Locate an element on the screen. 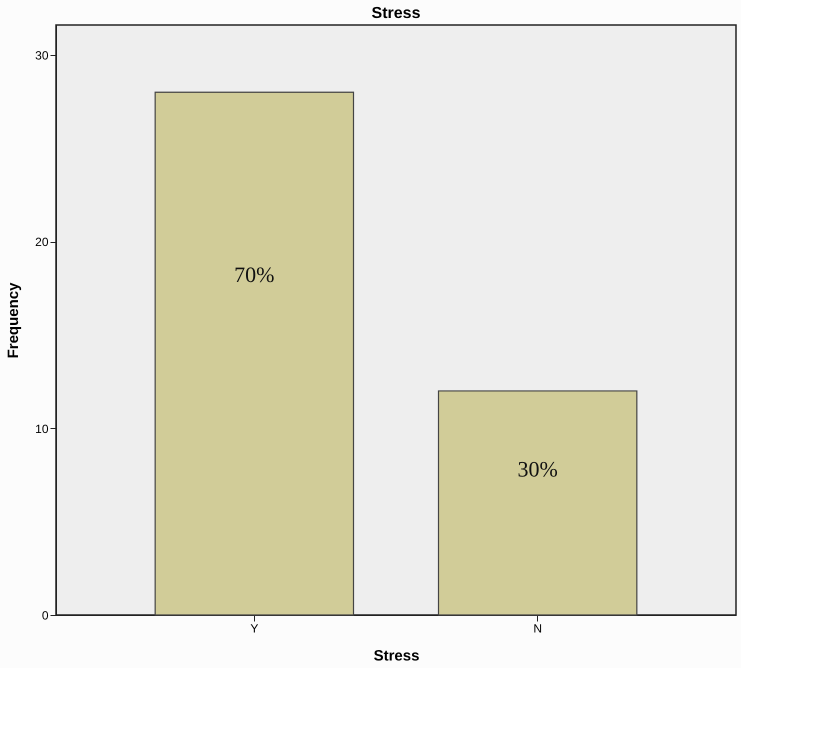  x-tick-label: Y is located at coordinates (254, 629).